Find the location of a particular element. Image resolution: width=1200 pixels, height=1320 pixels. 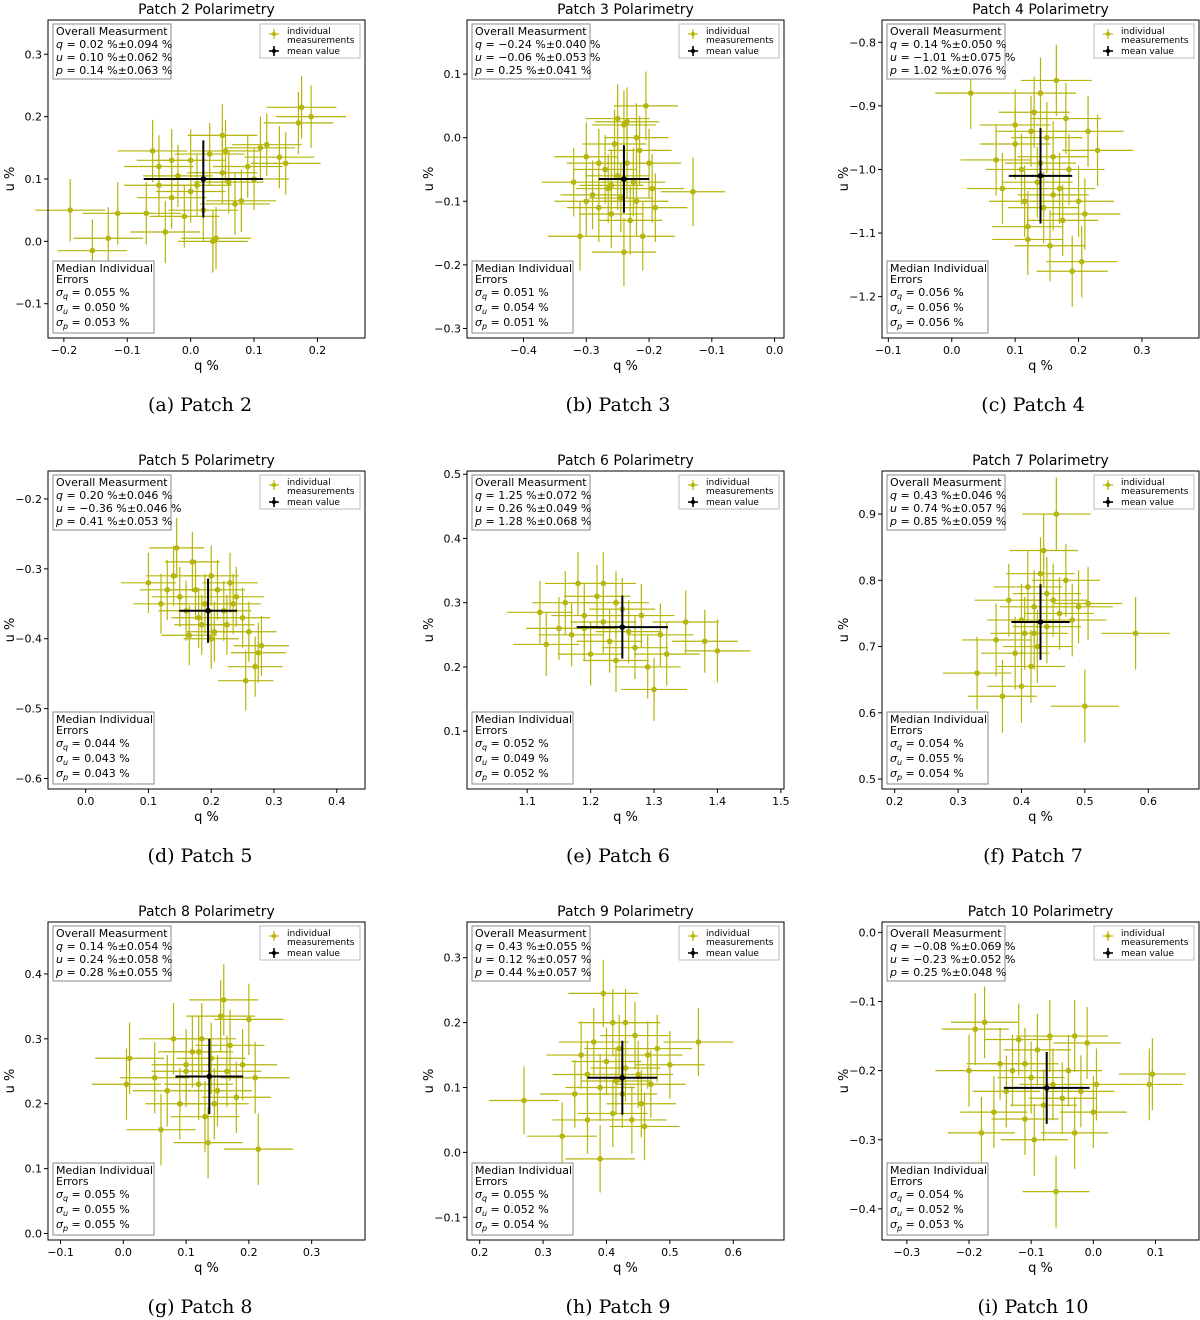

median-line: σq = 0.052 % is located at coordinates (512, 744).